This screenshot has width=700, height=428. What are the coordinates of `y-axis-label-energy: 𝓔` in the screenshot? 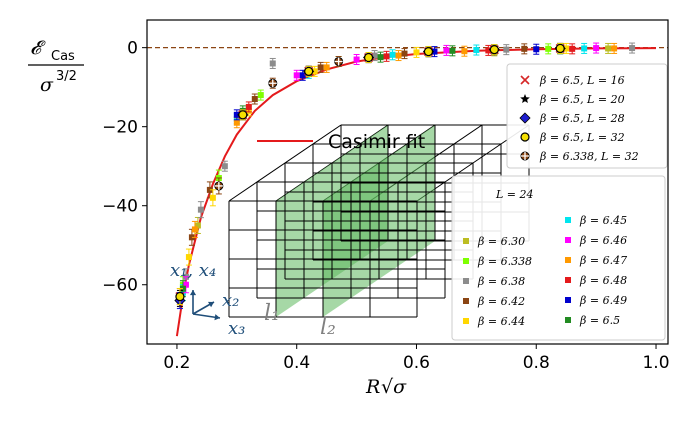 It's located at (38, 48).